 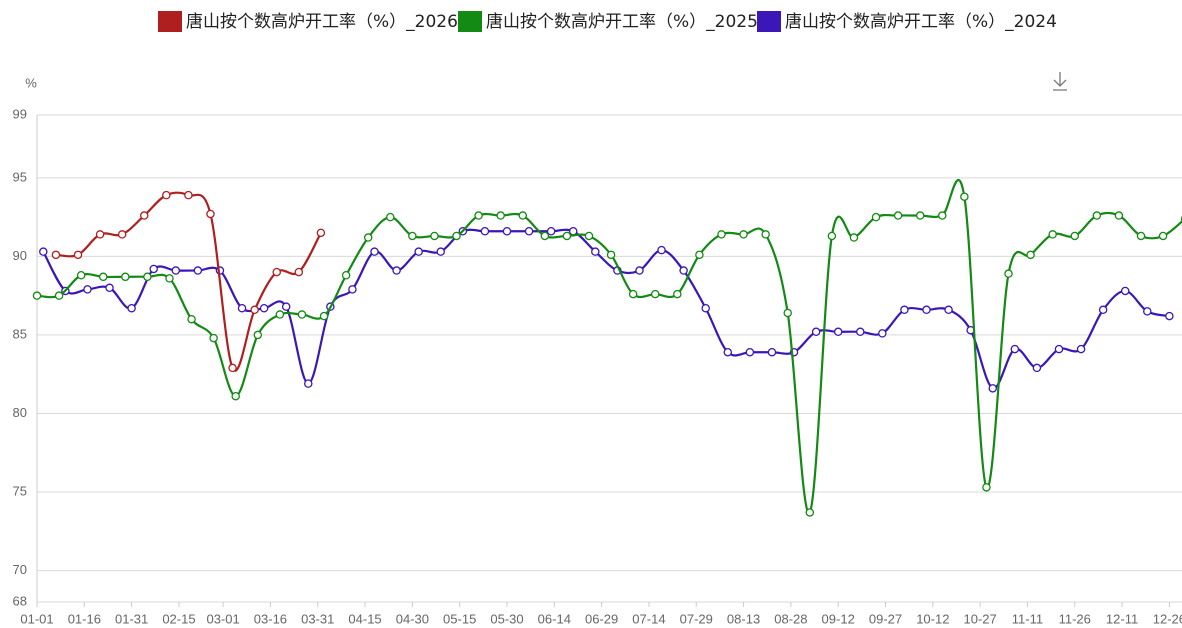 I want to click on x-tick-label: 12-11, so click(x=1122, y=618).